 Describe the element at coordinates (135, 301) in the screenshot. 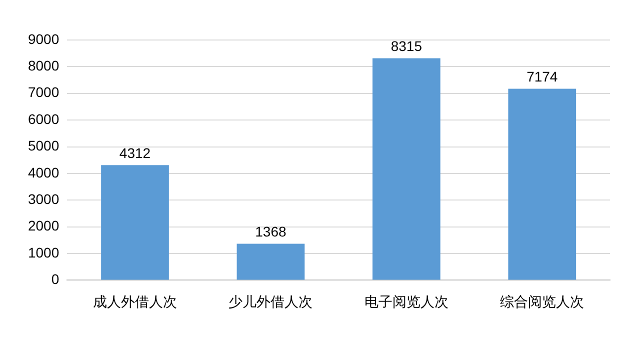

I see `x-tick-label: 成人外借人次` at that location.